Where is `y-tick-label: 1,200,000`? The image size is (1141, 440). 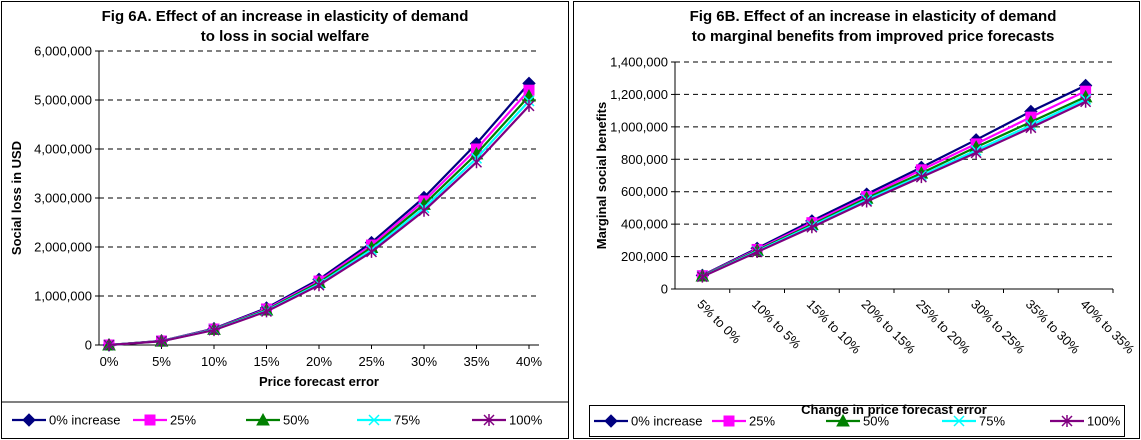
y-tick-label: 1,200,000 is located at coordinates (639, 94).